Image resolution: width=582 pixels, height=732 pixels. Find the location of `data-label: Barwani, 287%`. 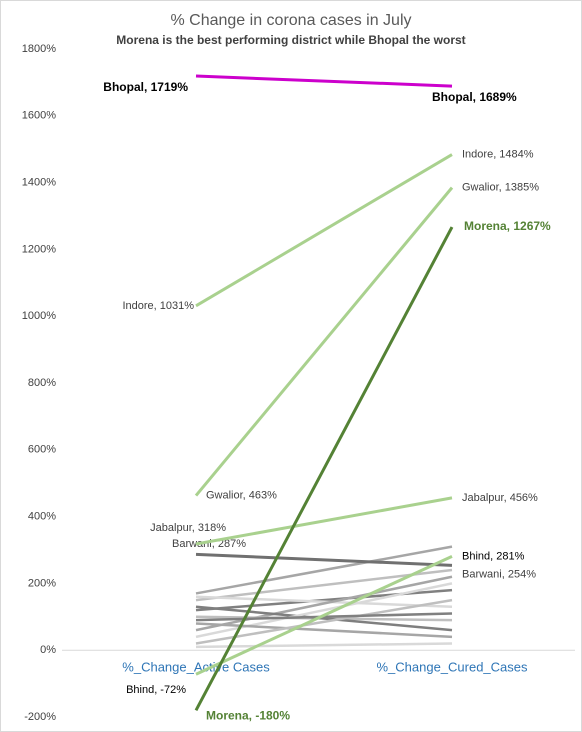

data-label: Barwani, 287% is located at coordinates (209, 544).